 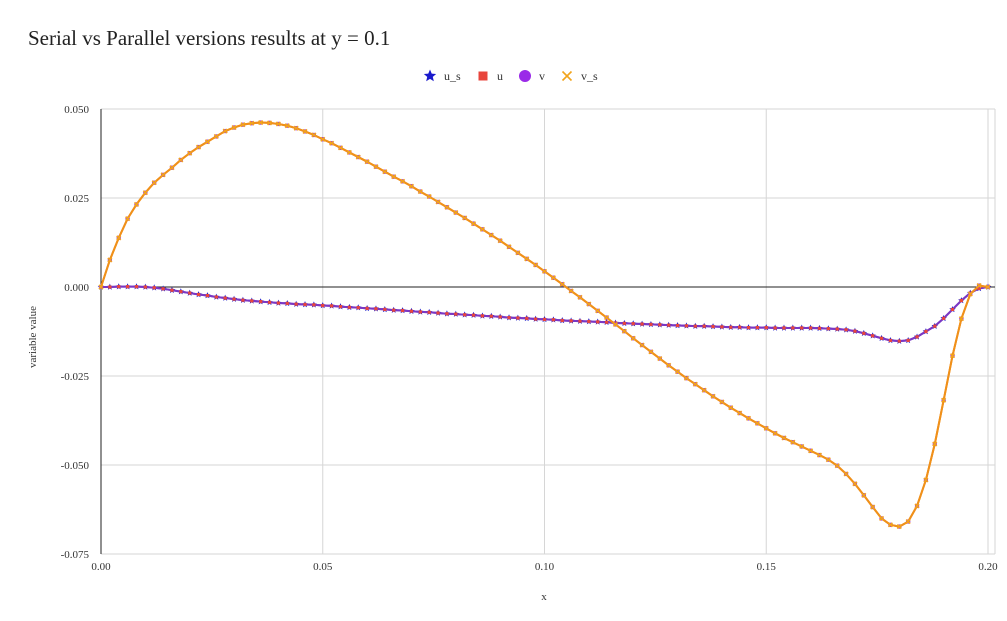 What do you see at coordinates (75, 555) in the screenshot?
I see `y-tick-label: -0.075` at bounding box center [75, 555].